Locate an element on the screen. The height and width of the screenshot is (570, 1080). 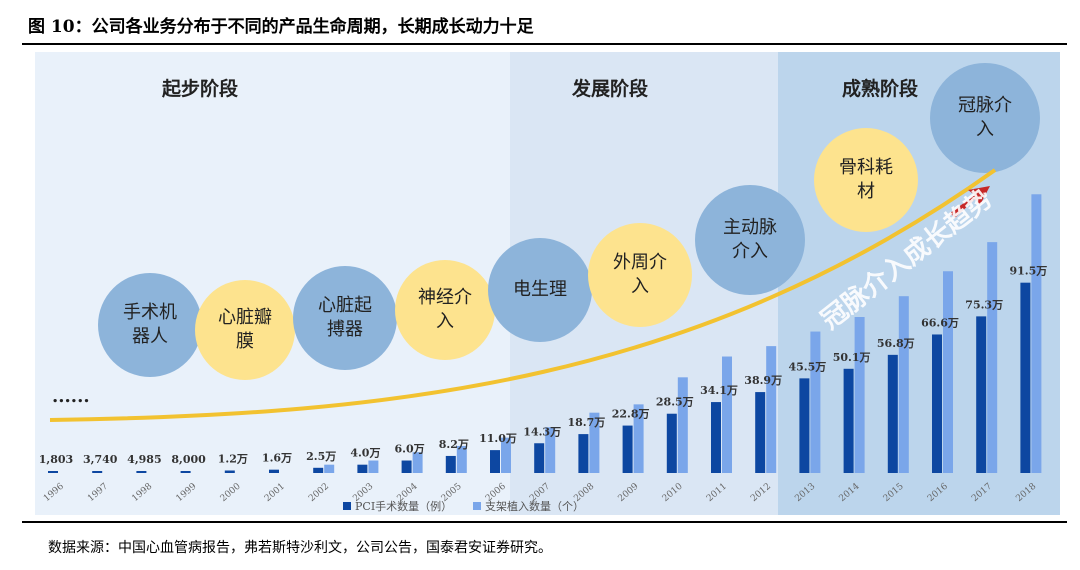
top-rule is located at coordinates (544, 44).